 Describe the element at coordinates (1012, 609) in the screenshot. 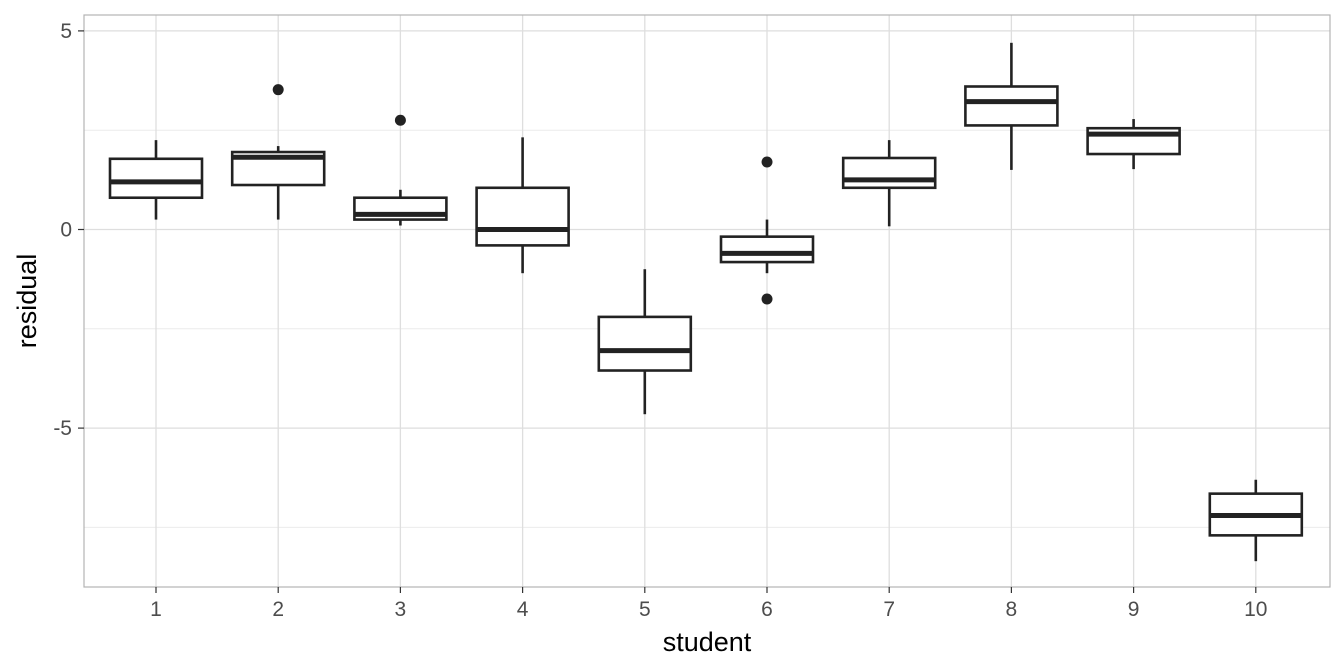

I see `x-tick-label: 8` at that location.